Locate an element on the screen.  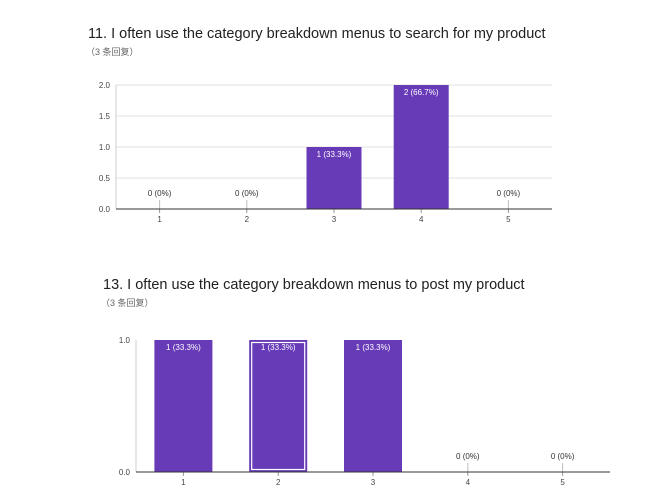
y-tick-label: 1.5 is located at coordinates (105, 116).